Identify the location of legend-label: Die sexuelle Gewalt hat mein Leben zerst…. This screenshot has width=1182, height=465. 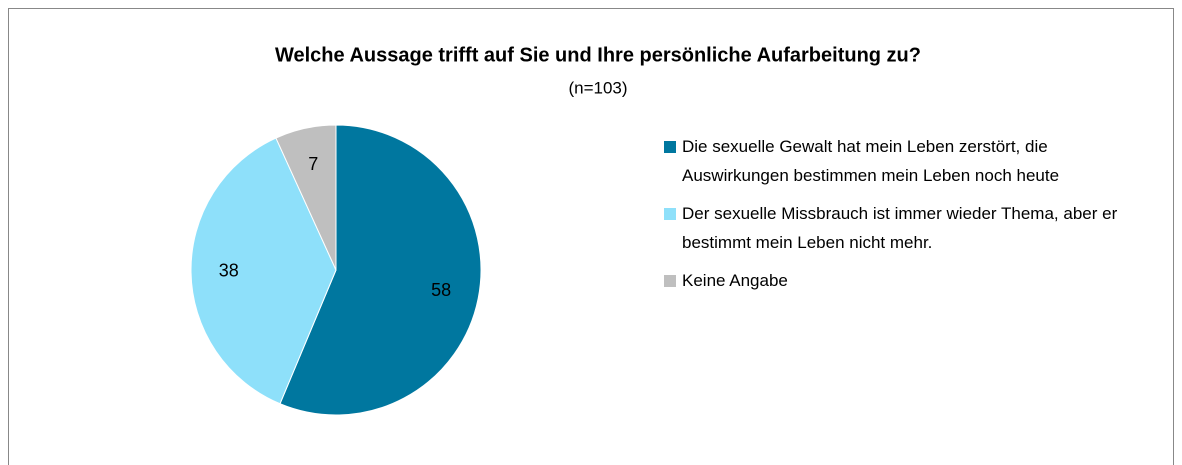
(871, 161).